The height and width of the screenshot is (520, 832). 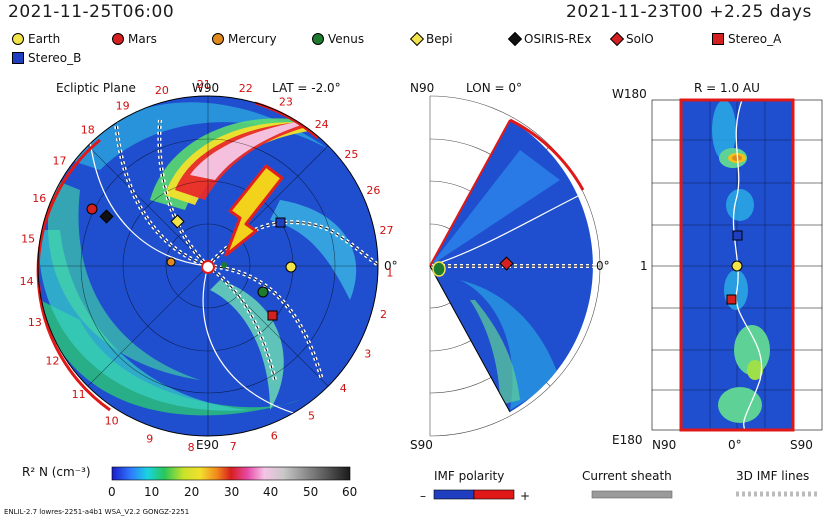 I want to click on carrington-number: 2, so click(x=383, y=314).